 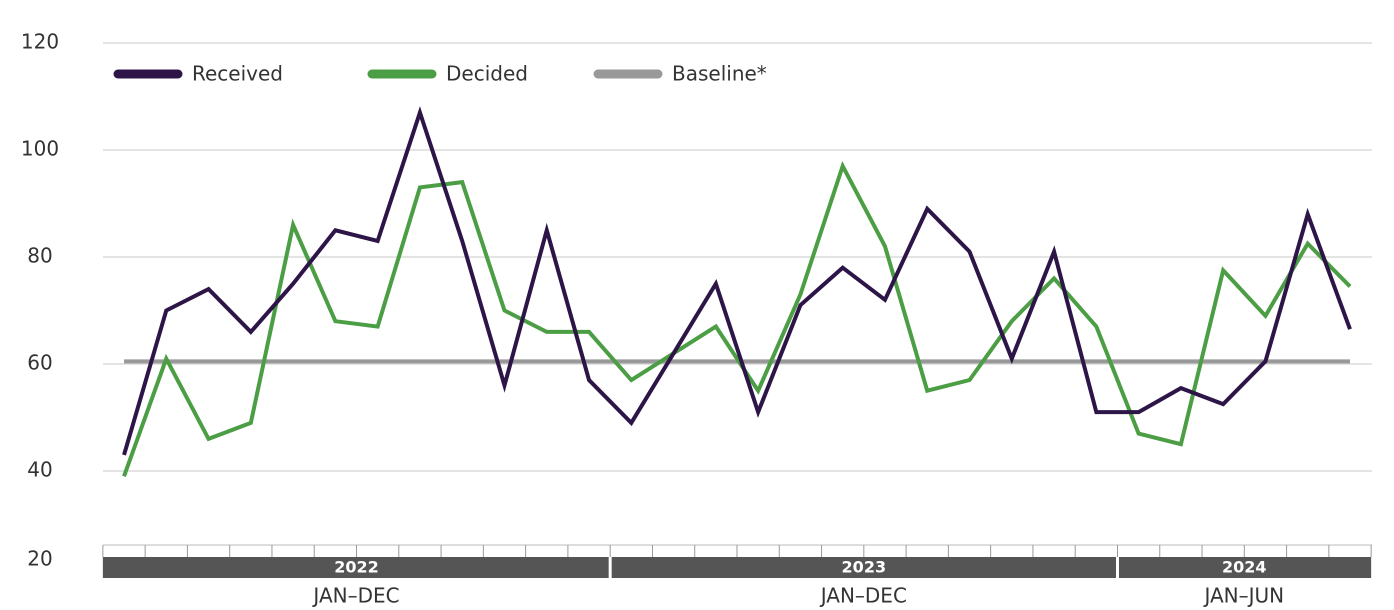 I want to click on period-year: 2024, so click(x=1244, y=567).